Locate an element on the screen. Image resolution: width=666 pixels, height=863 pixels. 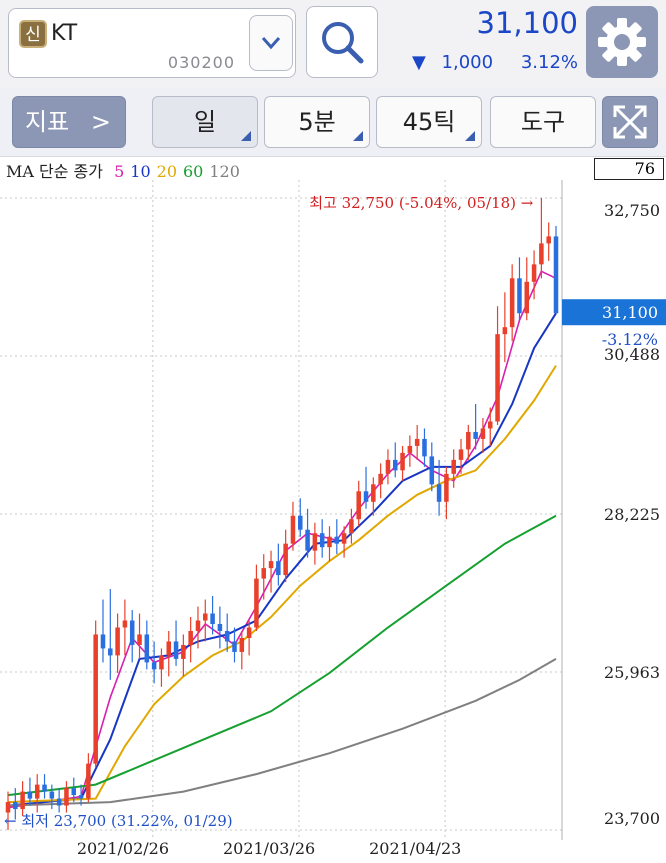
ma-legend-60: 60 is located at coordinates (193, 171).